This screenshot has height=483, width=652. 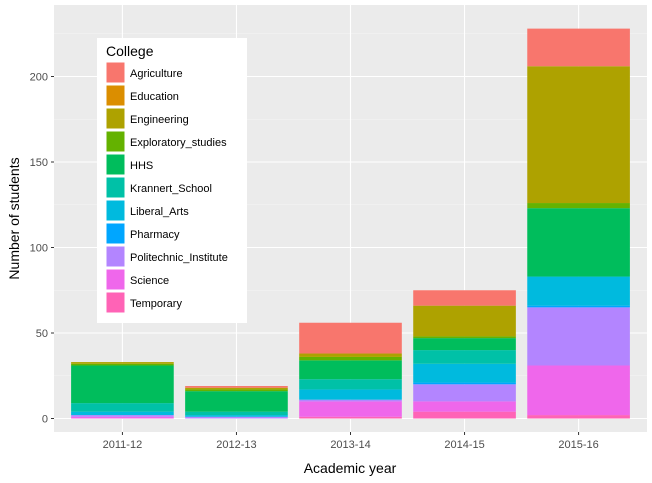 I want to click on x-tick-label: 2015-16, so click(x=578, y=445).